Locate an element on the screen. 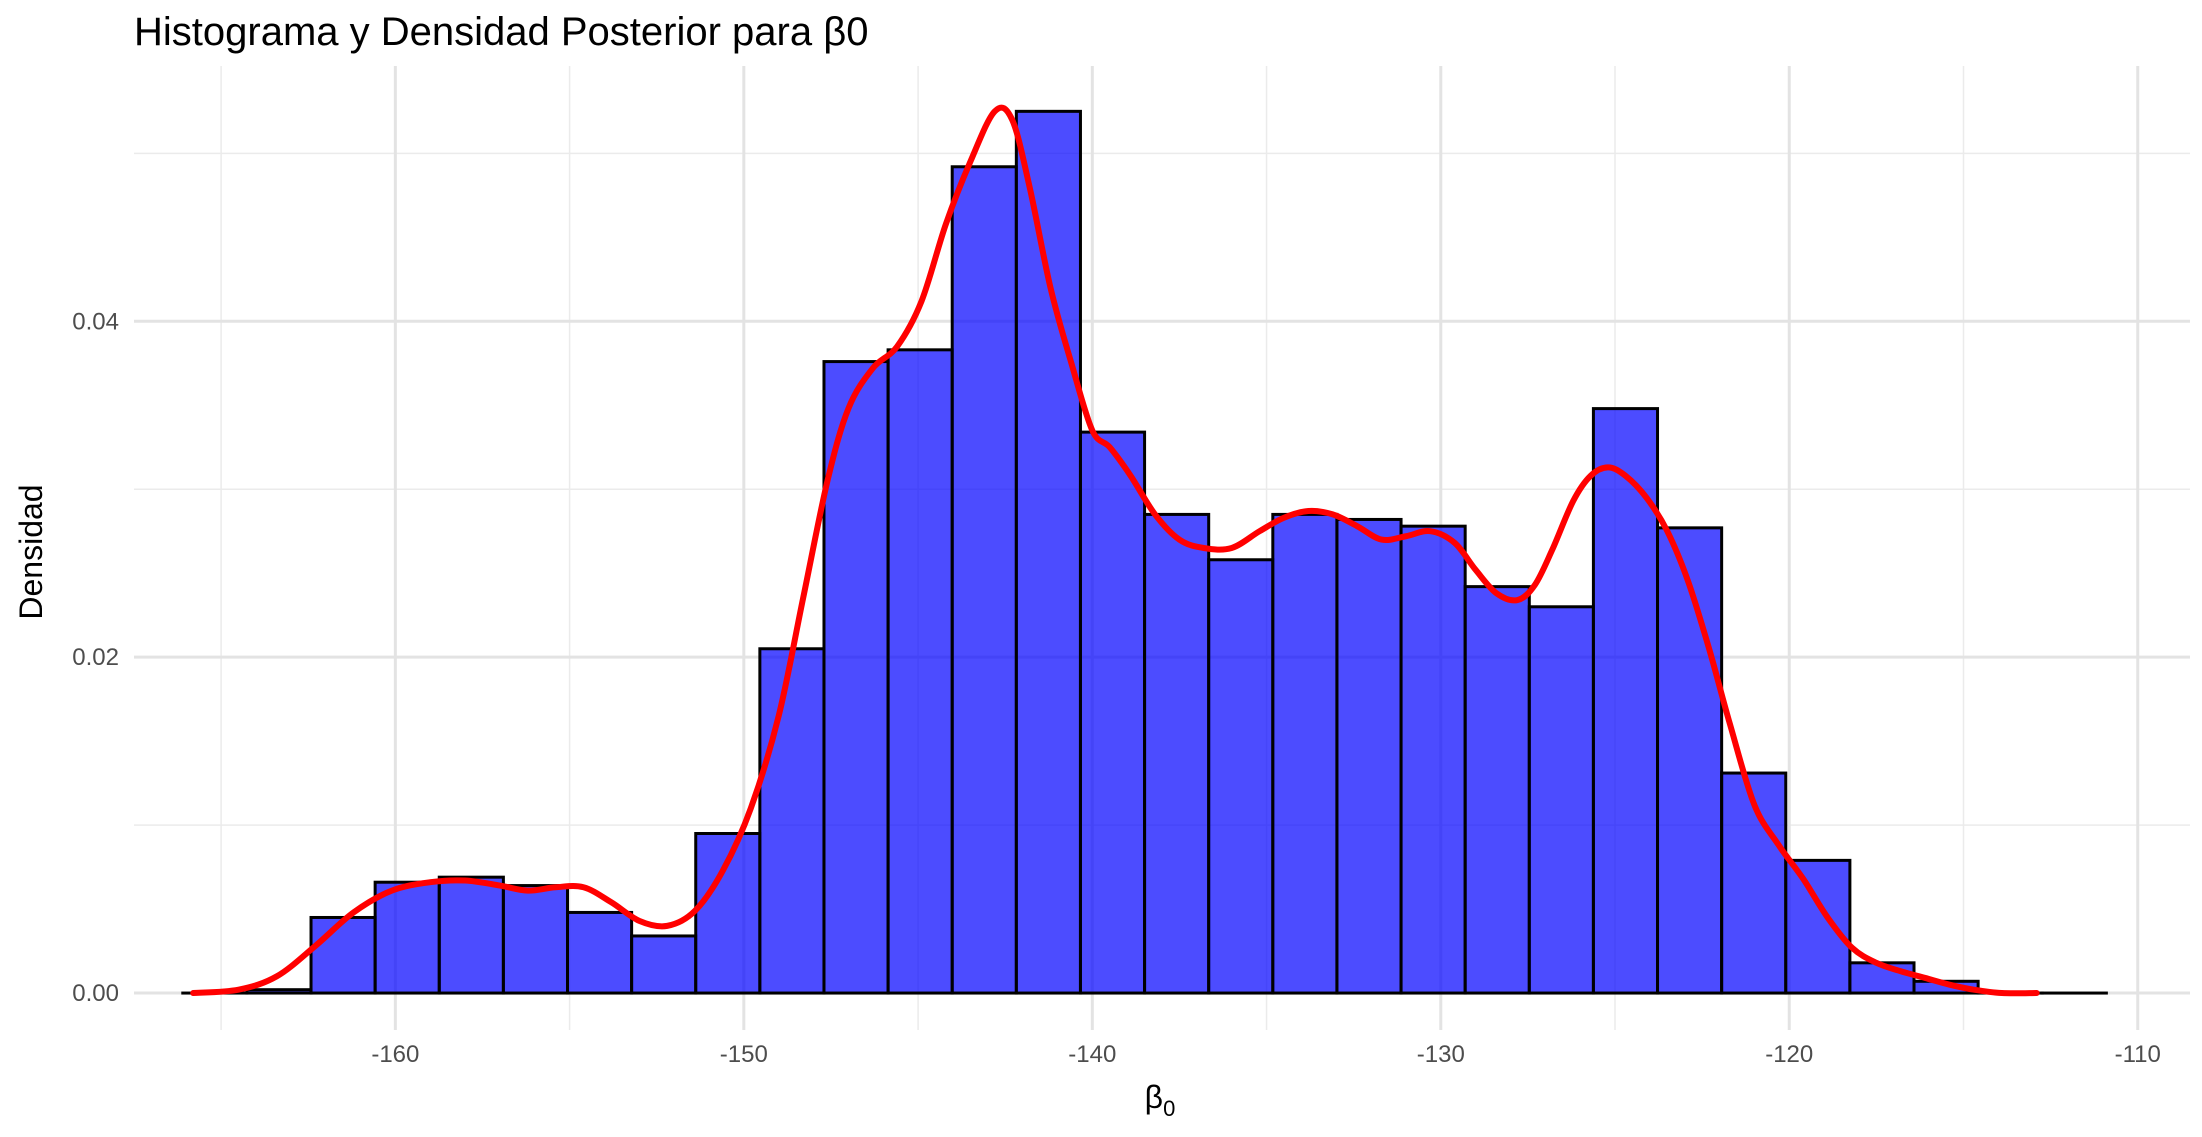 The height and width of the screenshot is (1137, 2202). x-tick-label: -160 is located at coordinates (395, 1054).